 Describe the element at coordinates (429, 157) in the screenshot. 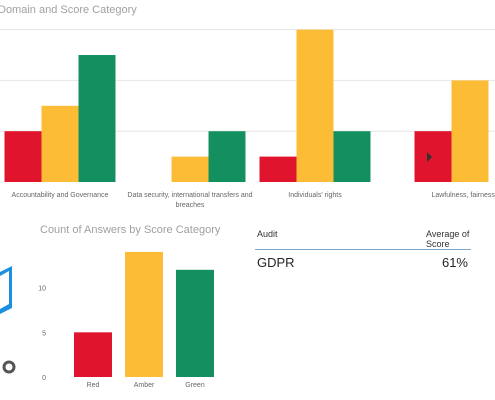

I see `scroll-right-icon` at that location.